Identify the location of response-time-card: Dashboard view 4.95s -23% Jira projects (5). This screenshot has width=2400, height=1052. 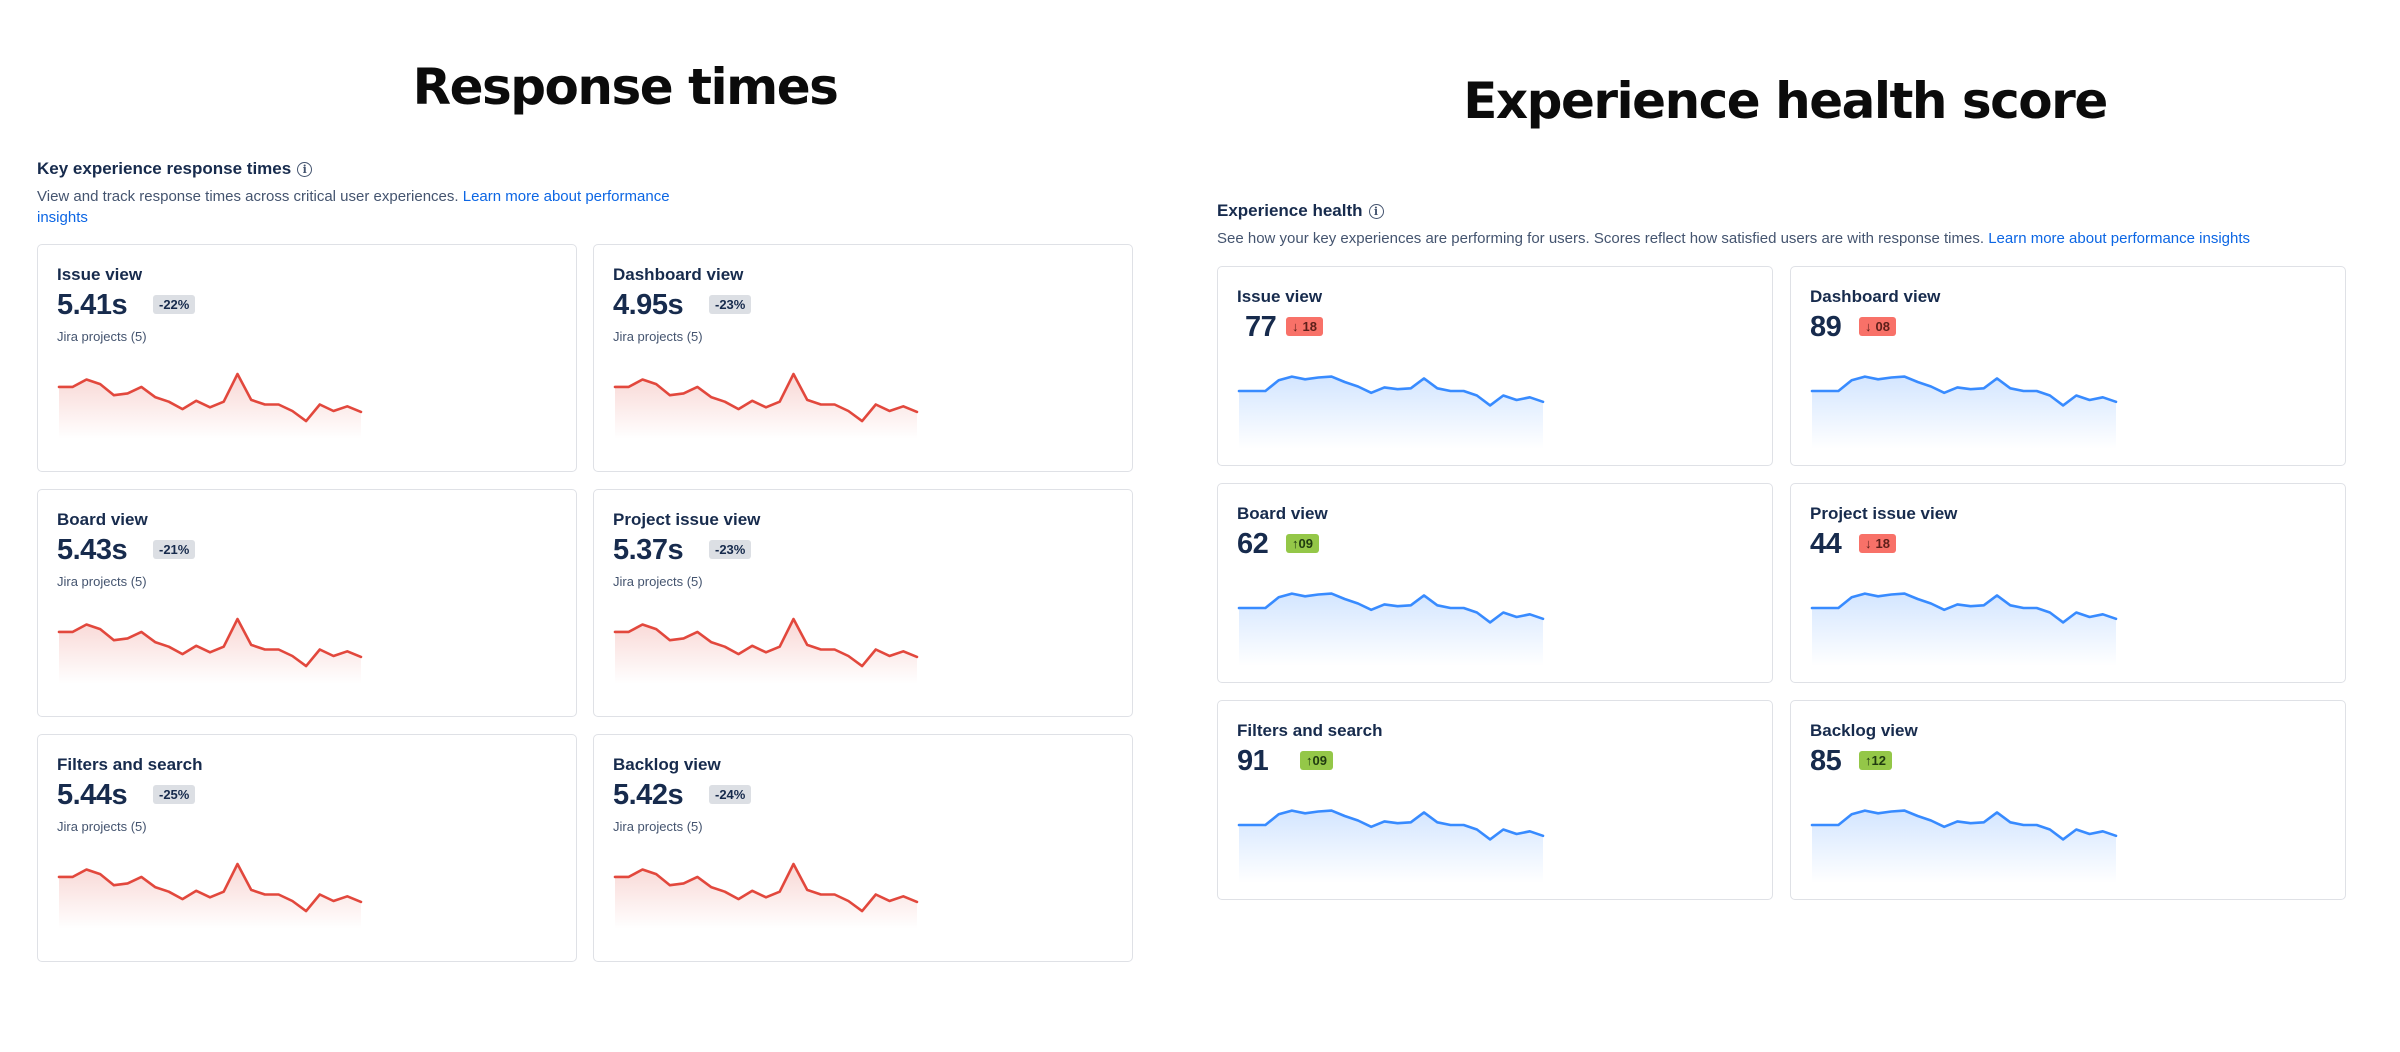
(863, 358).